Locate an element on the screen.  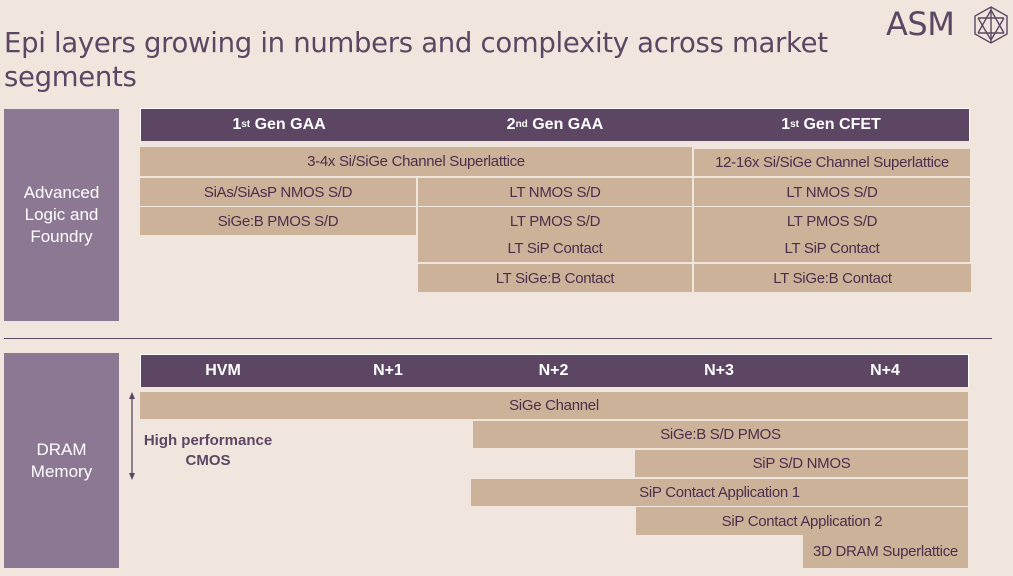
cell-g2-sigeb: LT SiGe:B Contact is located at coordinates (555, 278).